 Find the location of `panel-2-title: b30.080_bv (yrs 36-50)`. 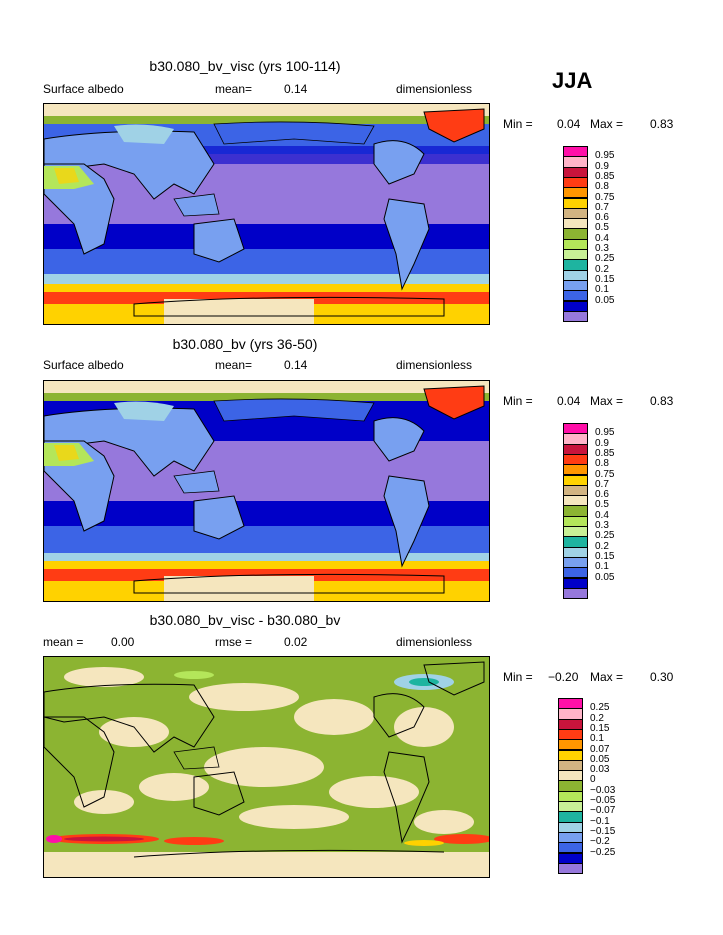

panel-2-title: b30.080_bv (yrs 36-50) is located at coordinates (245, 344).